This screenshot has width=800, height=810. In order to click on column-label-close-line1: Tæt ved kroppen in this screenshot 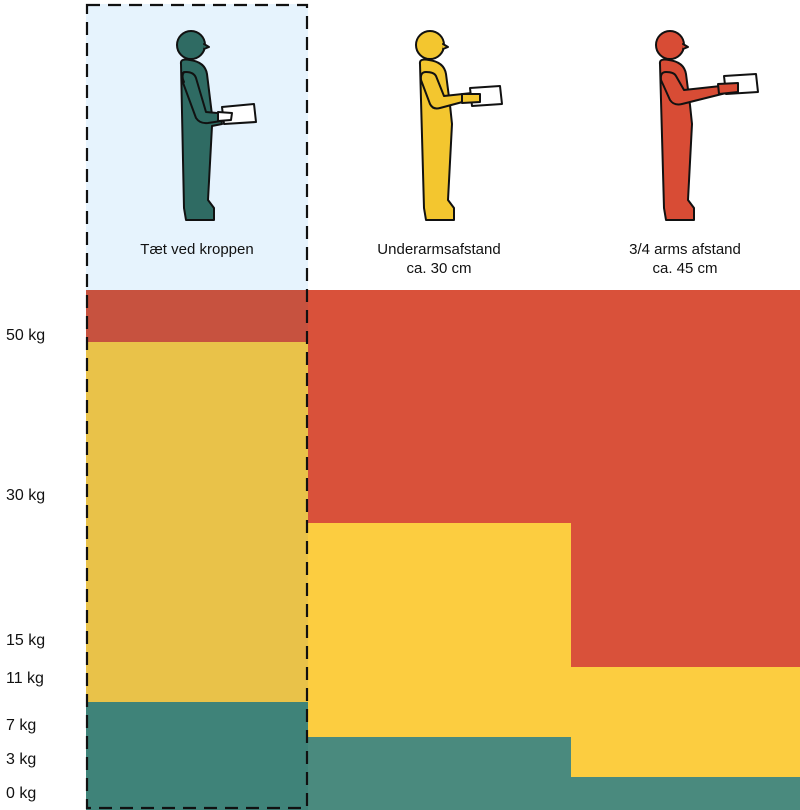, I will do `click(197, 249)`.